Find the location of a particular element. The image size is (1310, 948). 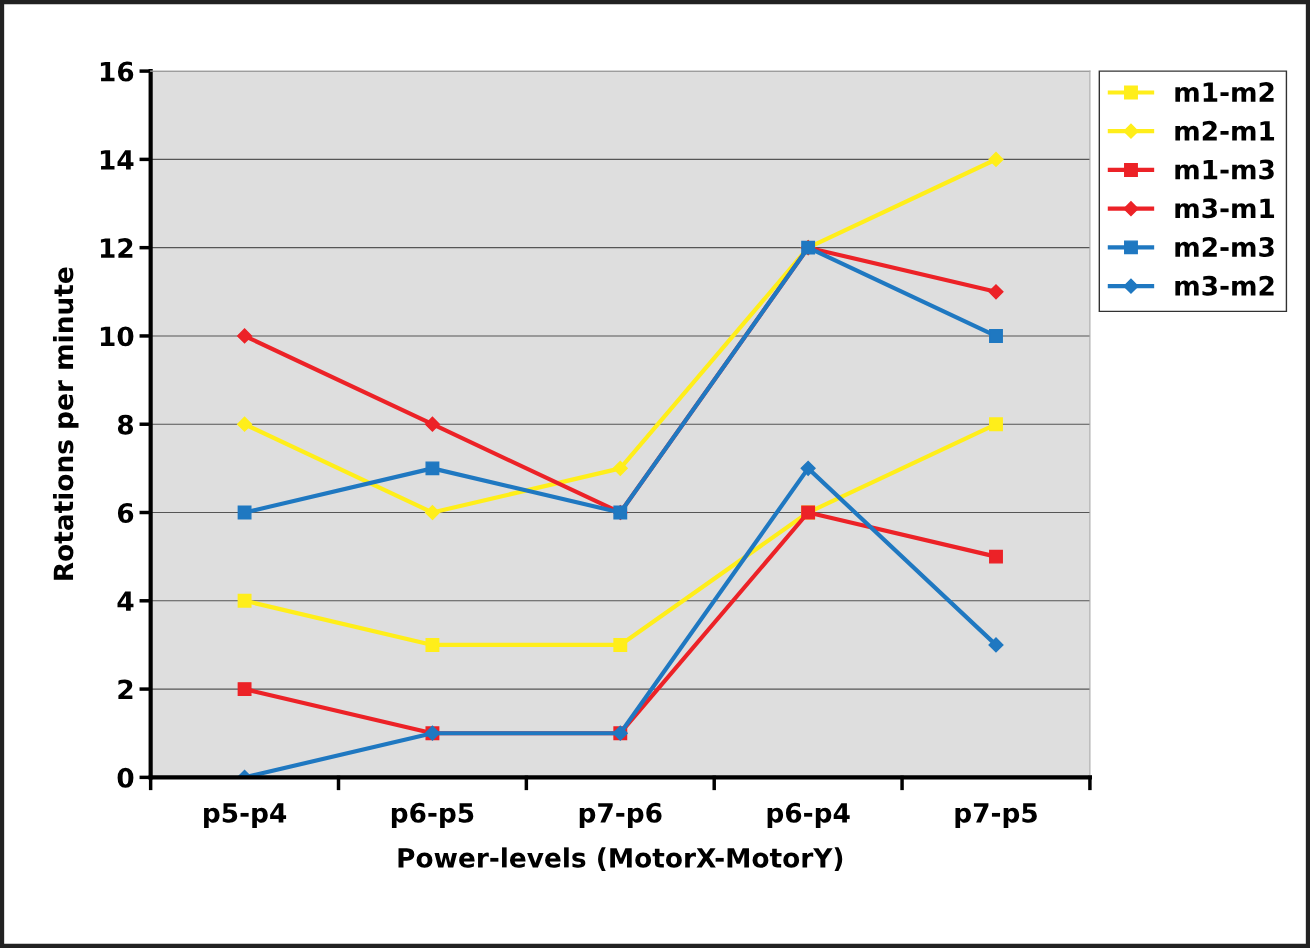

y-tick-label: 0 is located at coordinates (125, 777).